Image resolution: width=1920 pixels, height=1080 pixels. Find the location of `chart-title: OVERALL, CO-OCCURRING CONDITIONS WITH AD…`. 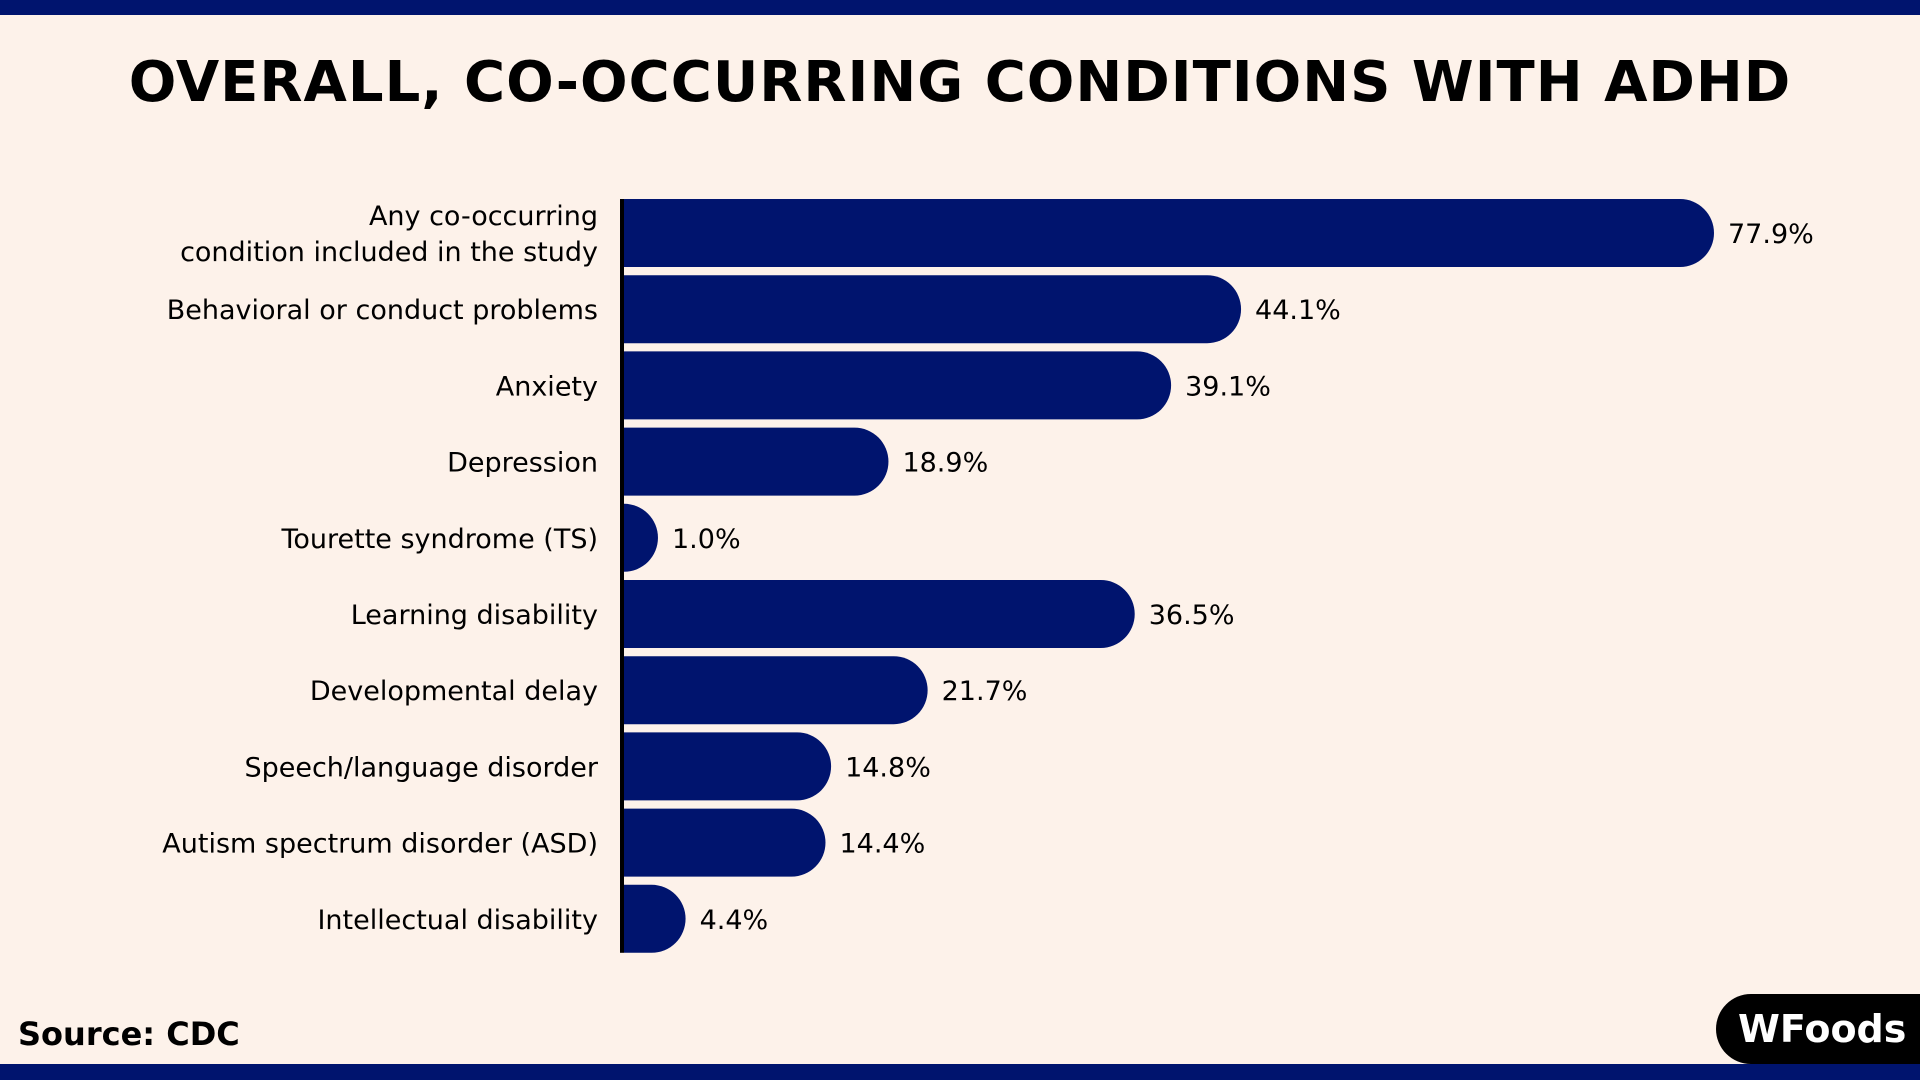

chart-title: OVERALL, CO-OCCURRING CONDITIONS WITH AD… is located at coordinates (960, 82).